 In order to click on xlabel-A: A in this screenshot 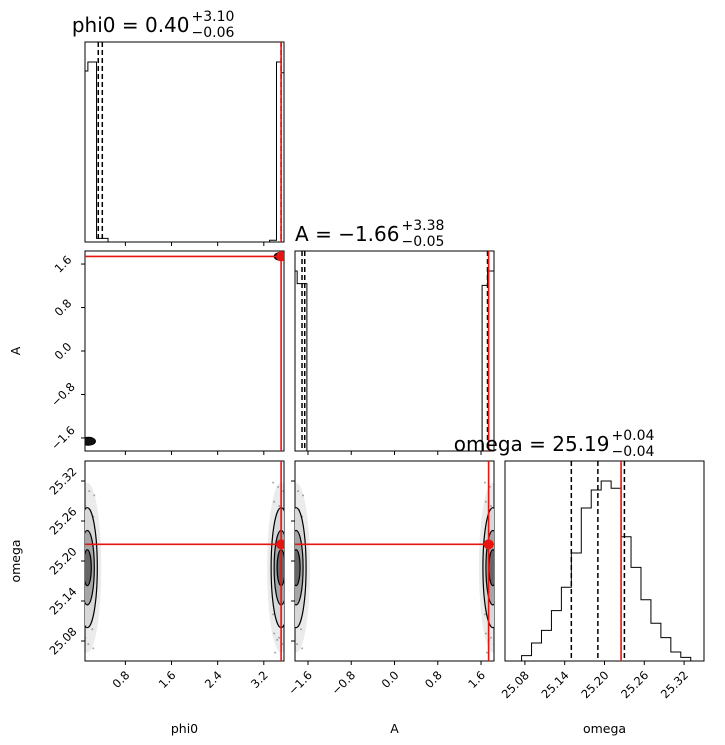, I will do `click(394, 728)`.